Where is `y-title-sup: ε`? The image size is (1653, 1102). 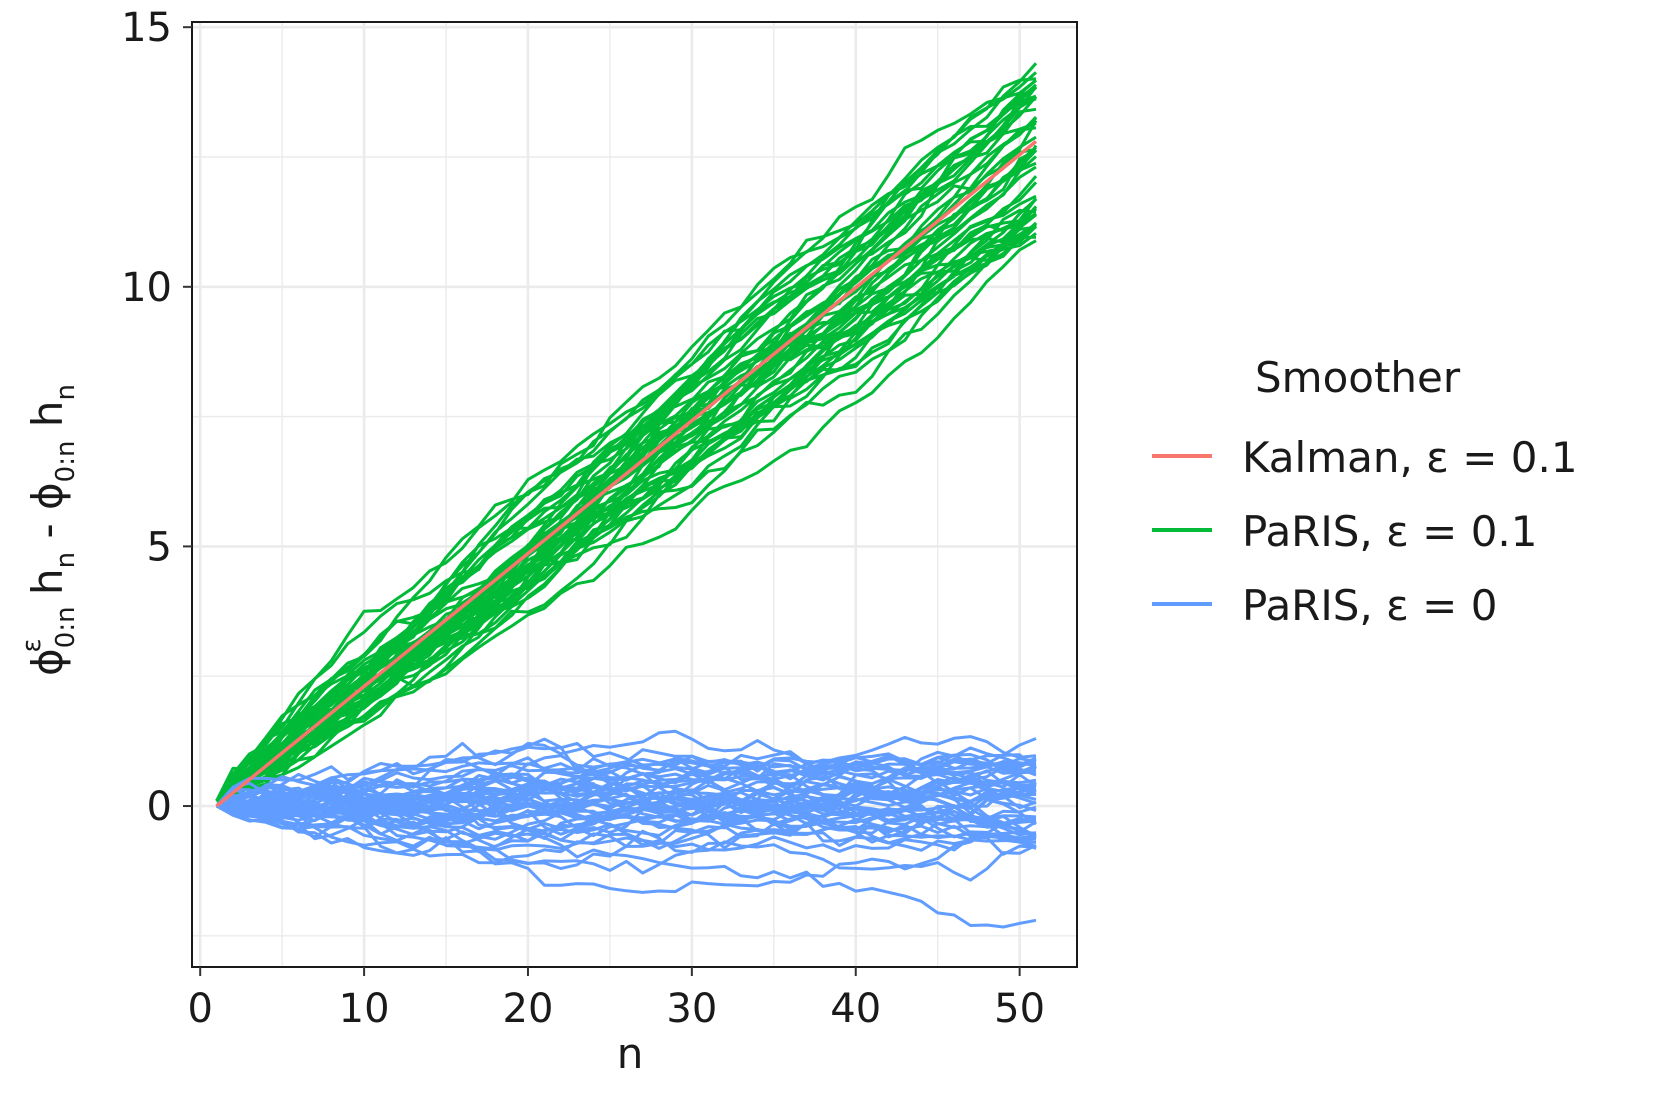 y-title-sup: ε is located at coordinates (32, 645).